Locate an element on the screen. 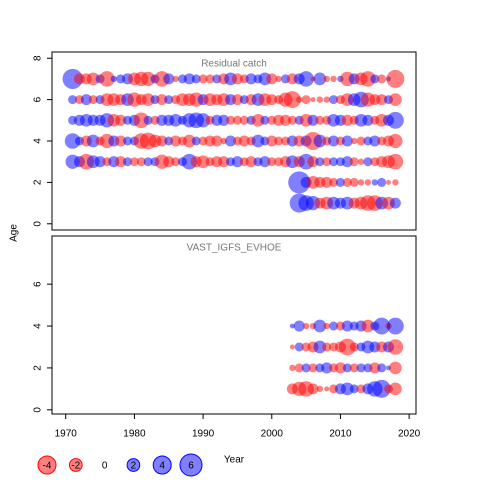  legend-label: -2 is located at coordinates (75, 466).